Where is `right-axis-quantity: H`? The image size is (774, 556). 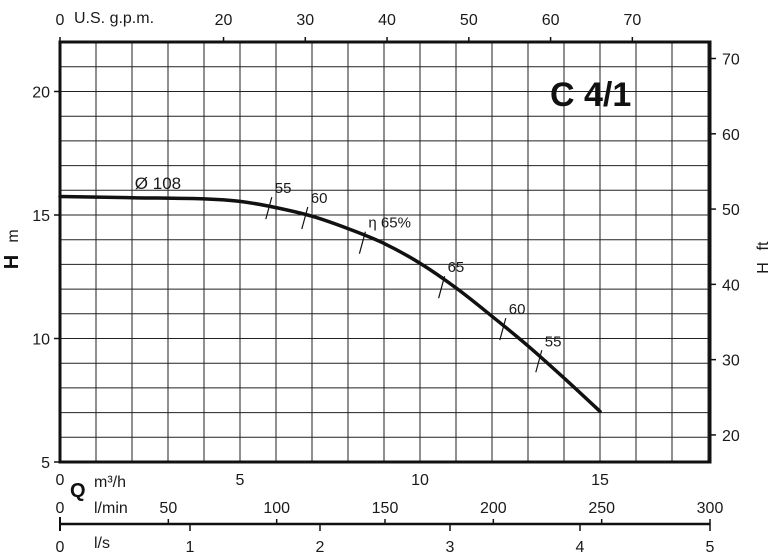 right-axis-quantity: H is located at coordinates (763, 268).